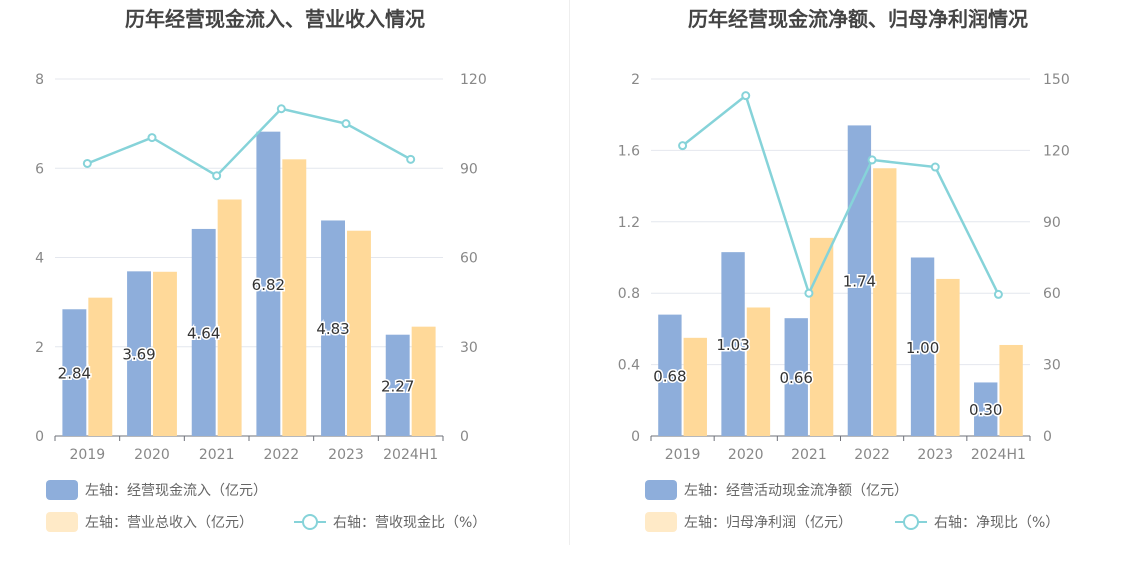 This screenshot has height=582, width=1134. Describe the element at coordinates (629, 151) in the screenshot. I see `y-left-tick-label: 1.6` at that location.